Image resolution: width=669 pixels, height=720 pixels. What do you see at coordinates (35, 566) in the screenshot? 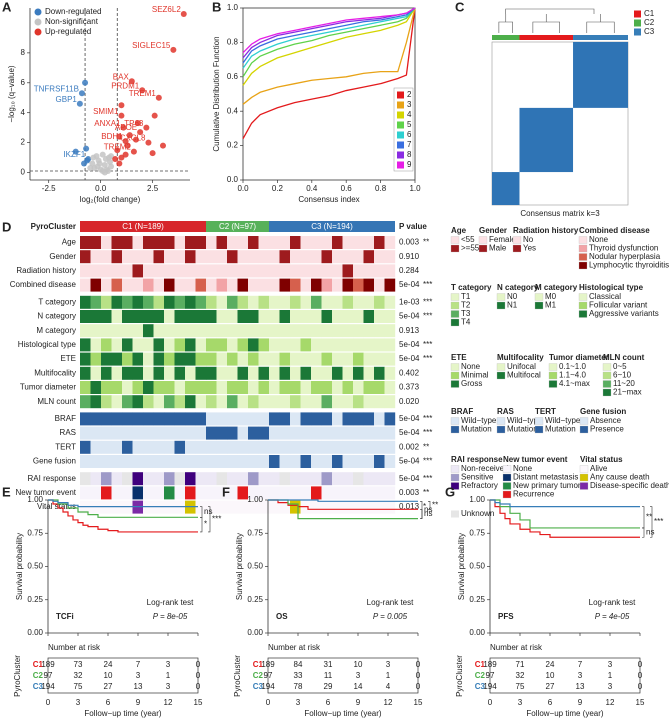
I see `y-tick-label: 0.50` at bounding box center [35, 566].